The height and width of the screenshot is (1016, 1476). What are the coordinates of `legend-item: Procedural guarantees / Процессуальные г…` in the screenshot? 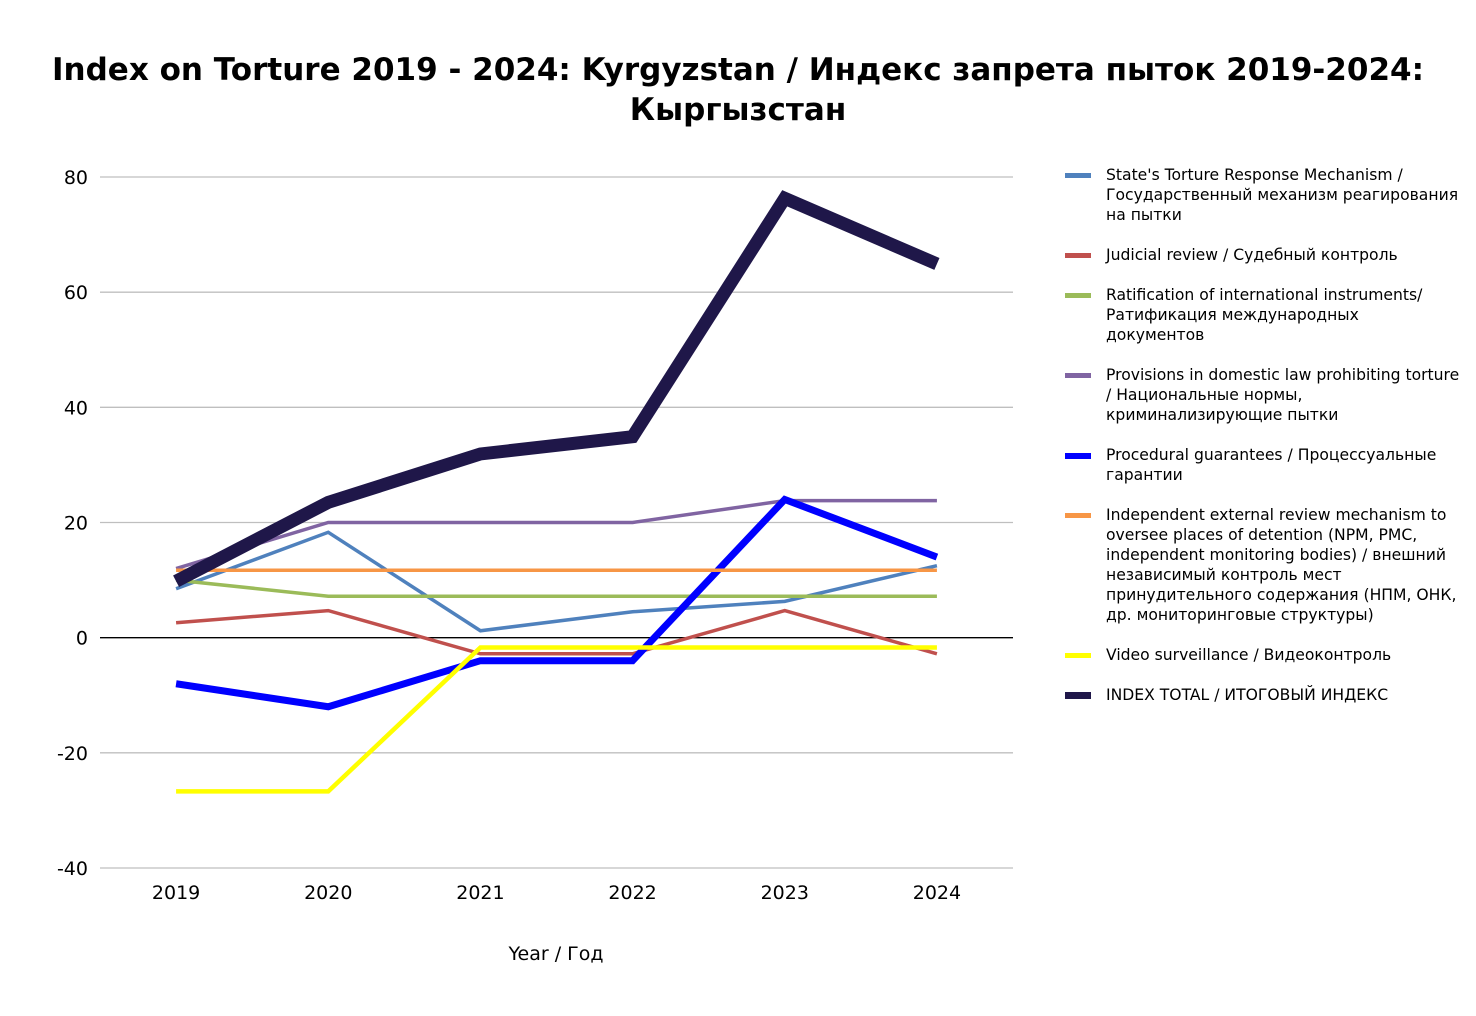 It's located at (1262, 465).